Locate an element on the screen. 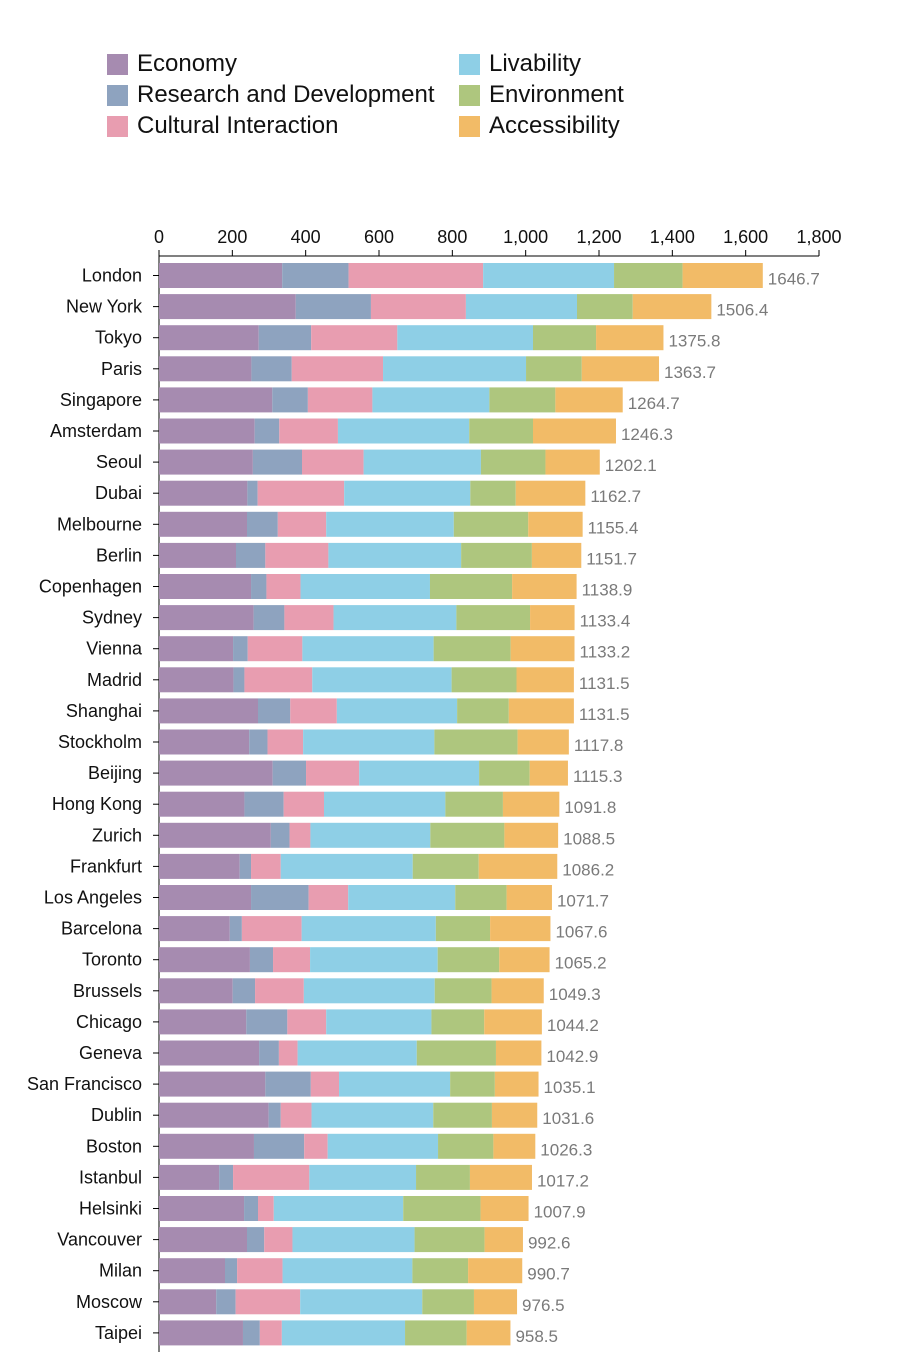 The height and width of the screenshot is (1352, 914). x-tick-label: 0 is located at coordinates (159, 237).